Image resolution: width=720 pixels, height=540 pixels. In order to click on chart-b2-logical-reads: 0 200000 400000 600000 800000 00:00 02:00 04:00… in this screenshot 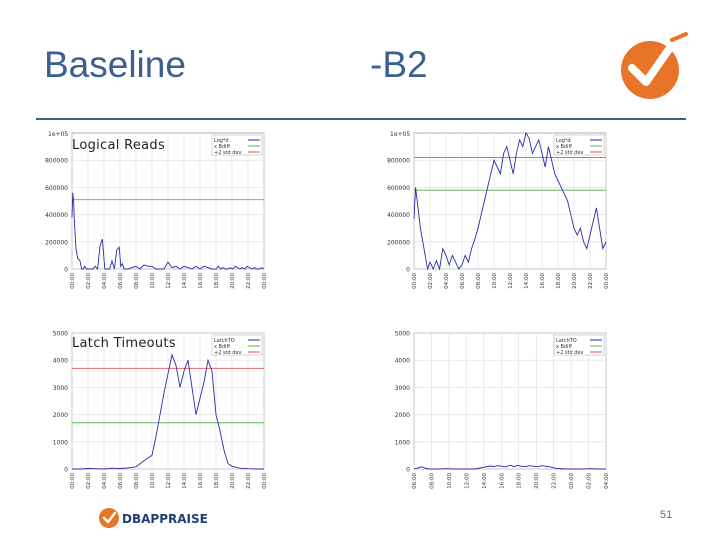, I will do `click(498, 210)`.